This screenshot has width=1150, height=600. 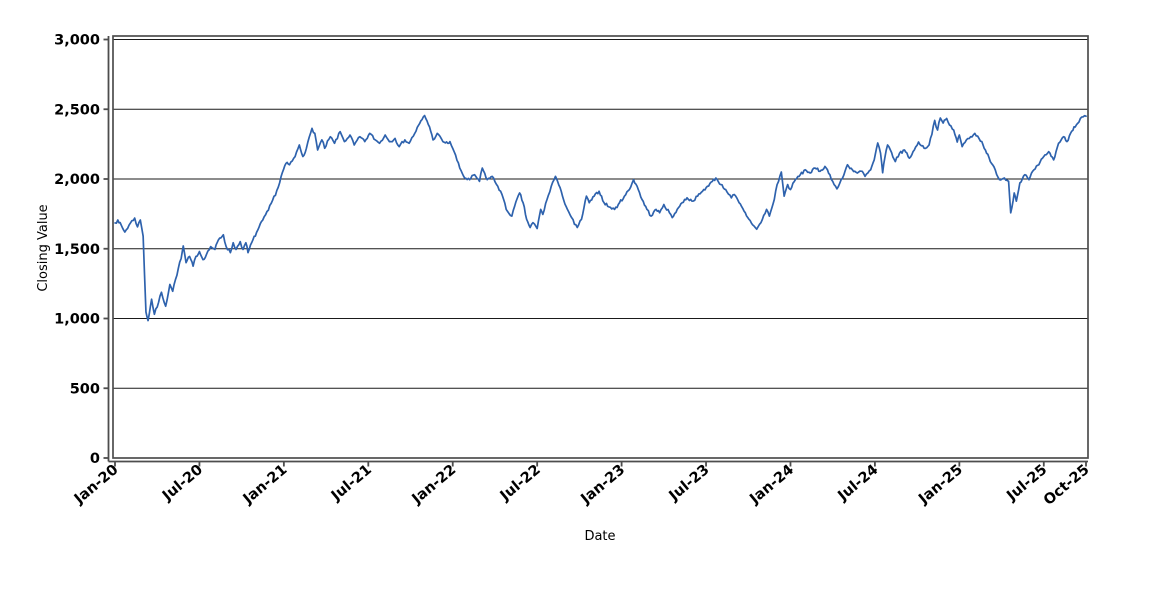 I want to click on y-tick-label: 1,000, so click(x=77, y=320).